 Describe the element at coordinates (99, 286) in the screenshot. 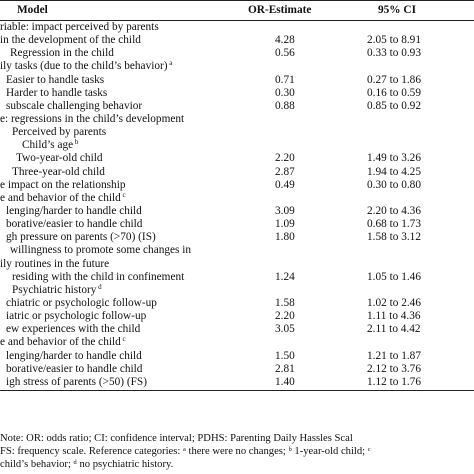

I see `footnote-marker: d` at that location.